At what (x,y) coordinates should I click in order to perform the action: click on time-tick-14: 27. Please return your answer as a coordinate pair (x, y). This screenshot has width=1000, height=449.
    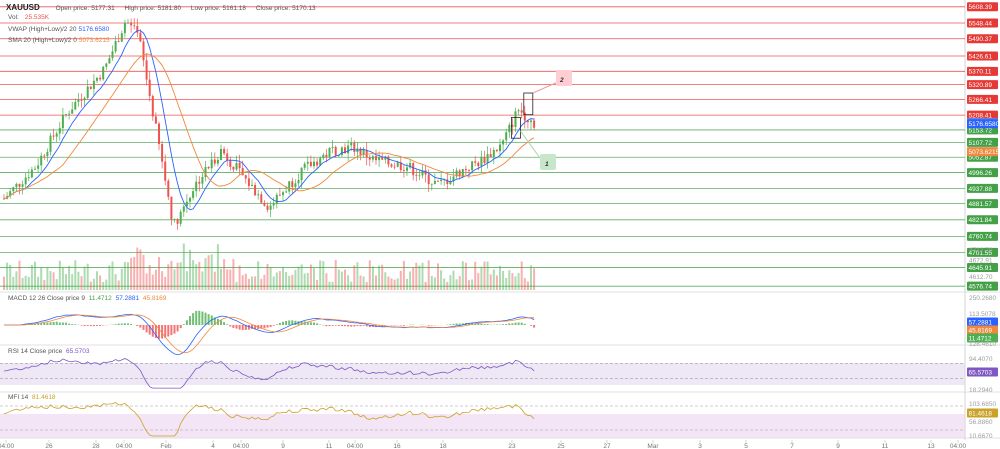
    Looking at the image, I should click on (607, 446).